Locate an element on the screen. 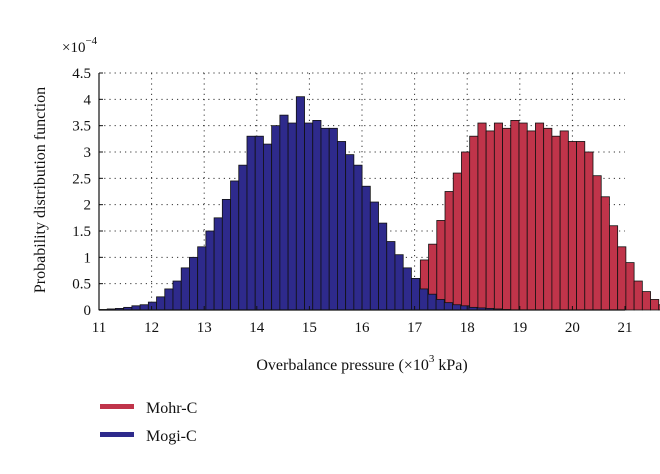  x-tick-labels: 11 12 13 14 15 16 17 18 19 20 21 is located at coordinates (362, 328).